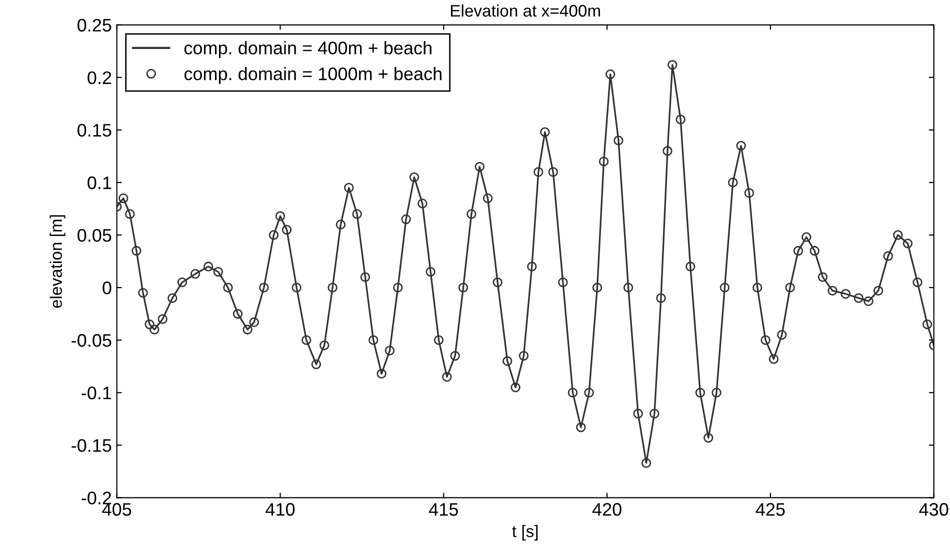  What do you see at coordinates (100, 77) in the screenshot?
I see `y-tick-label: 0.2` at bounding box center [100, 77].